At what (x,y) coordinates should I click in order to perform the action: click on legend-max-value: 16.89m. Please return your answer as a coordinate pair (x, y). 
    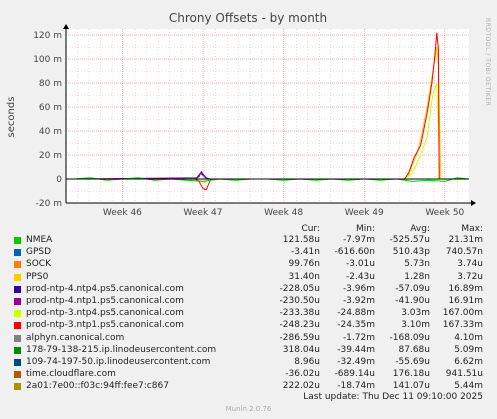
    Looking at the image, I should click on (465, 288).